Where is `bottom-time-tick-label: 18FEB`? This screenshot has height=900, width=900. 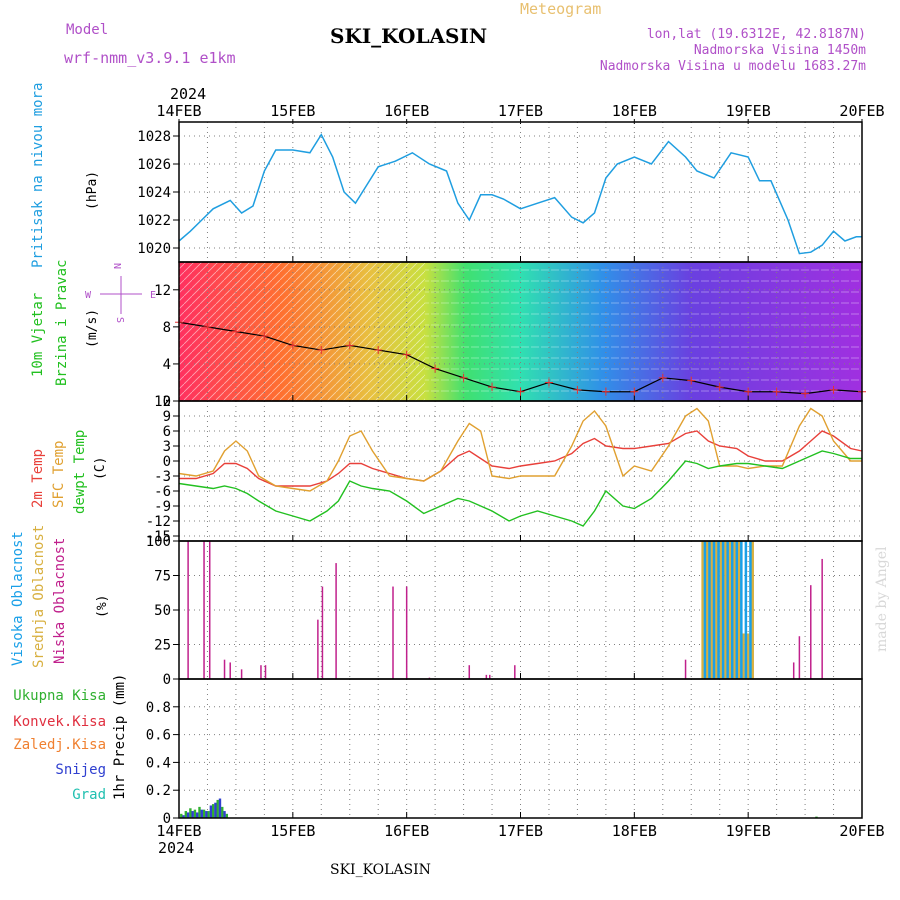 bottom-time-tick-label: 18FEB is located at coordinates (634, 831).